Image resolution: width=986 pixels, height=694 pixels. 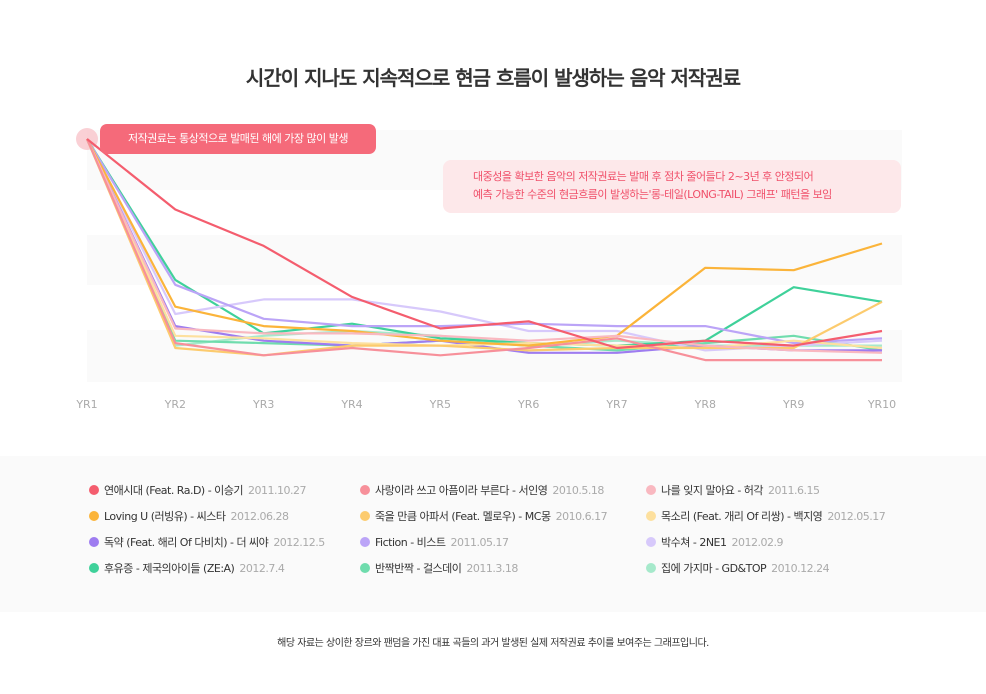 I want to click on chart-title: 시간이 지나도 지속적으로 현금 흐름이 발생하는 음악 저작권료, so click(x=493, y=78).